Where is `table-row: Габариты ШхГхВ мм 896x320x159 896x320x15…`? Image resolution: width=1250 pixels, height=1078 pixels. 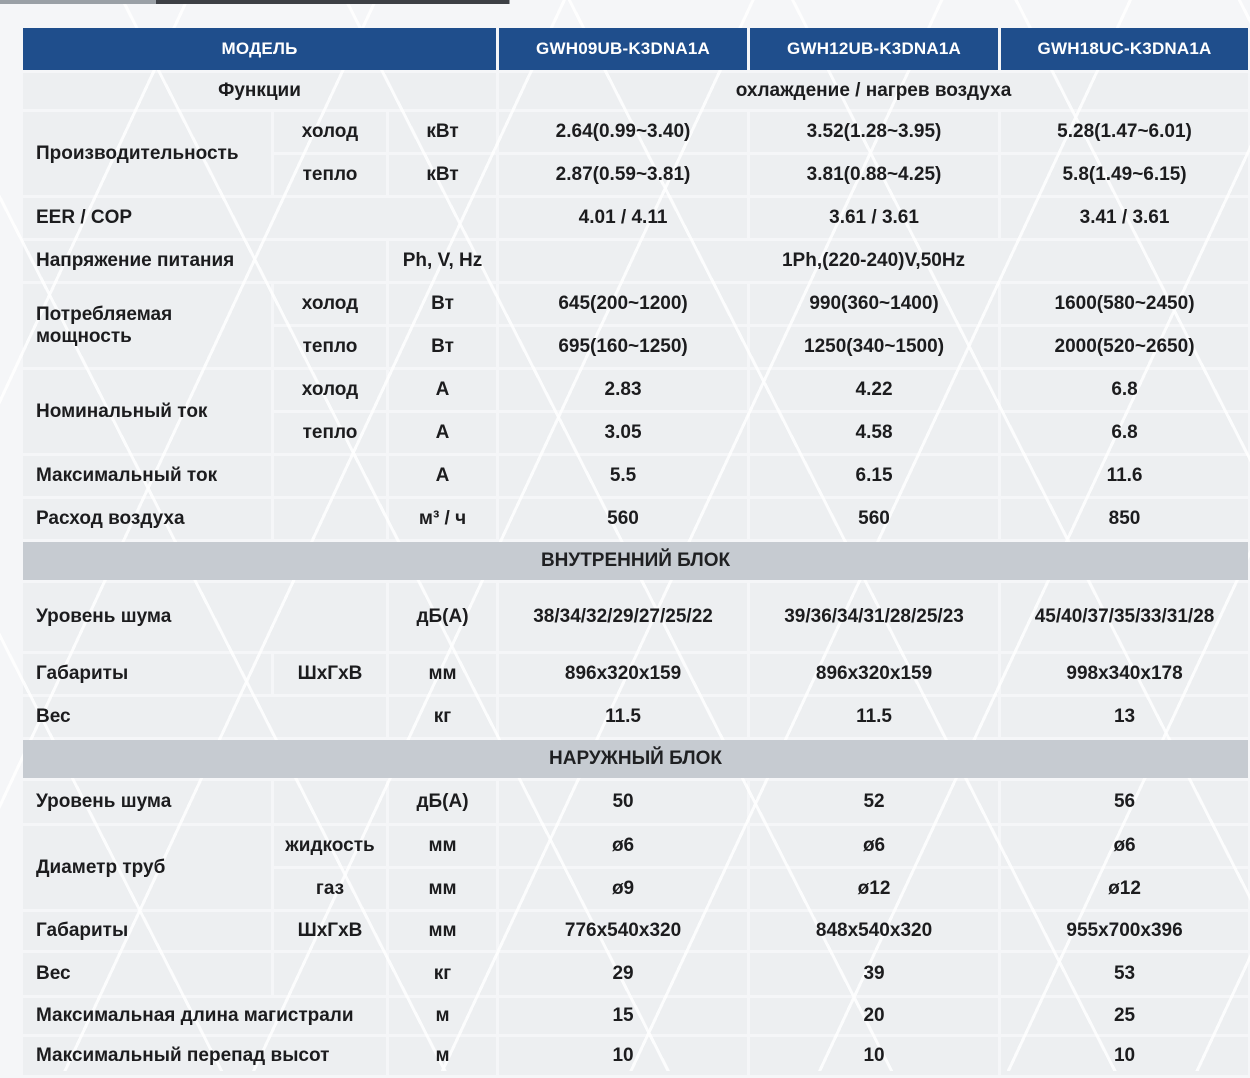 table-row: Габариты ШхГхВ мм 896x320x159 896x320x15… is located at coordinates (635, 674).